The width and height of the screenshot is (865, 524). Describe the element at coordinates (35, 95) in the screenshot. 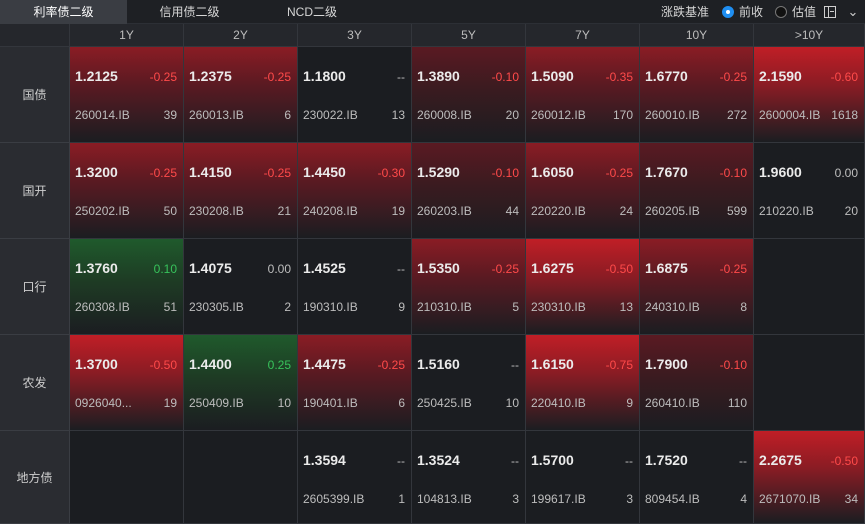

I see `row-label: 国债` at that location.